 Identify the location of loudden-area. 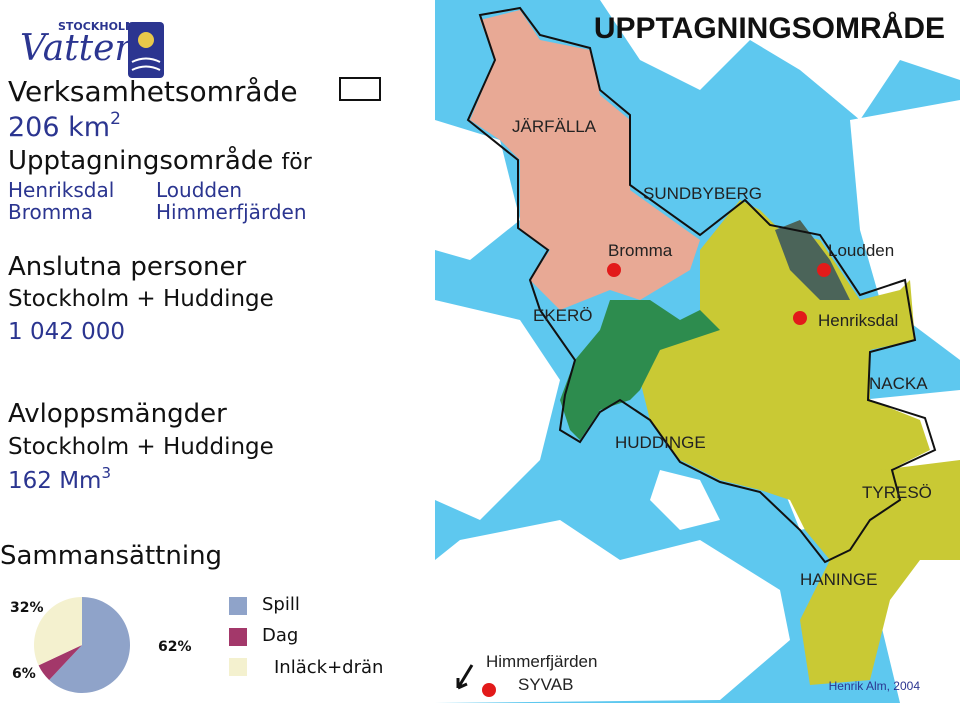
(812, 260).